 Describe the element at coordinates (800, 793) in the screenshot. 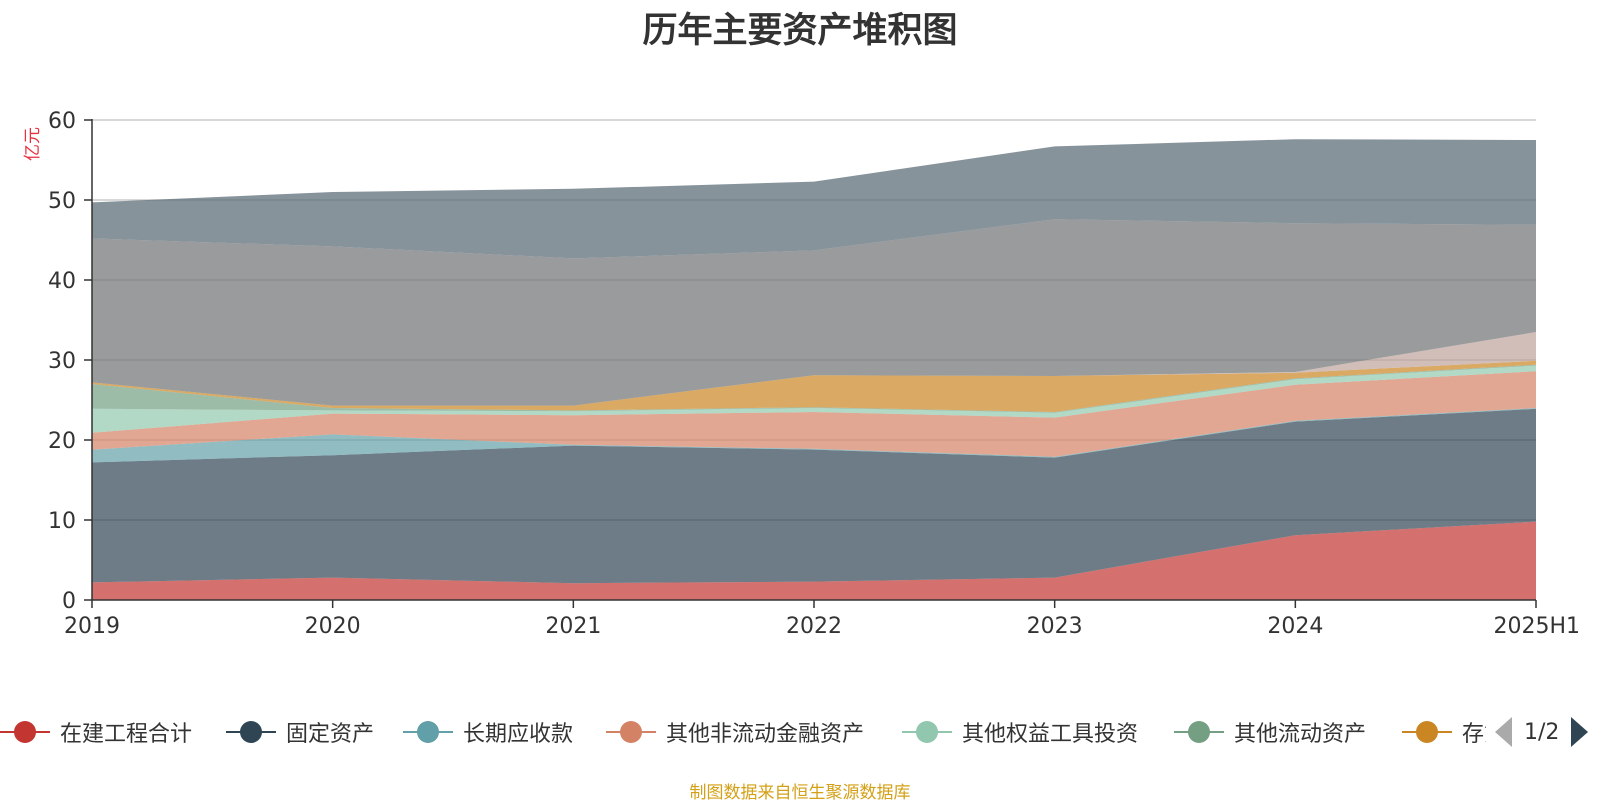

I see `source-footnote: 制图数据来自恒生聚源数据库` at that location.